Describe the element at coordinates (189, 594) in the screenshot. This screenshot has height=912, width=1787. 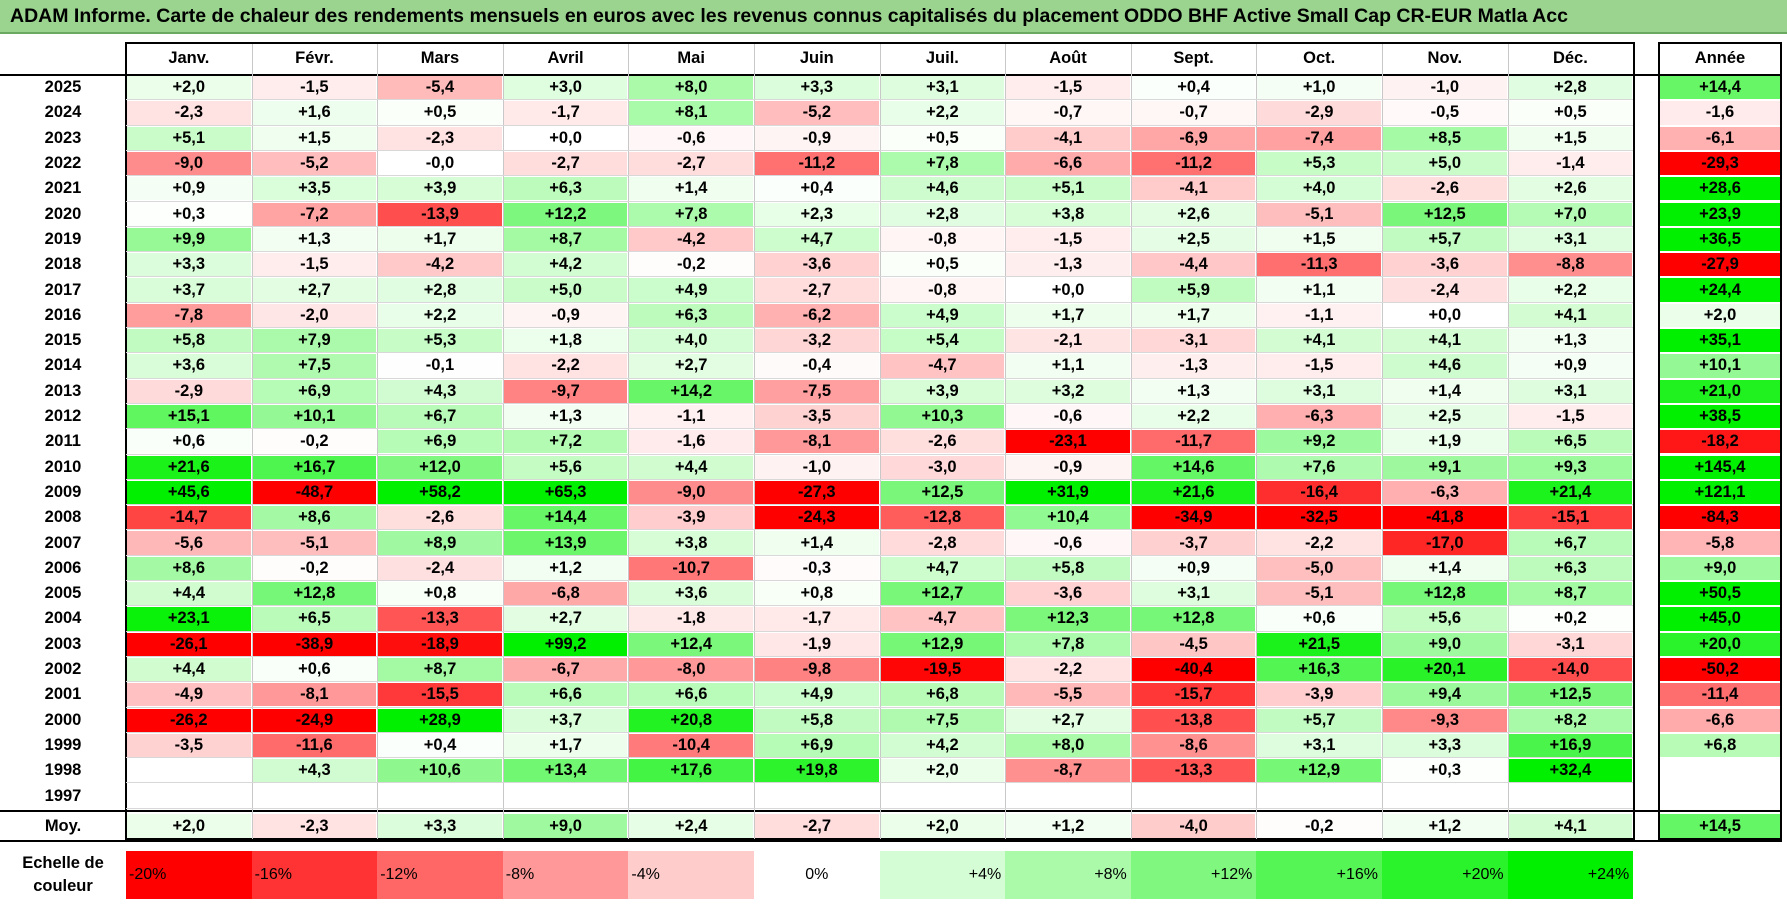
I see `heatmap-cell: +4,4` at that location.